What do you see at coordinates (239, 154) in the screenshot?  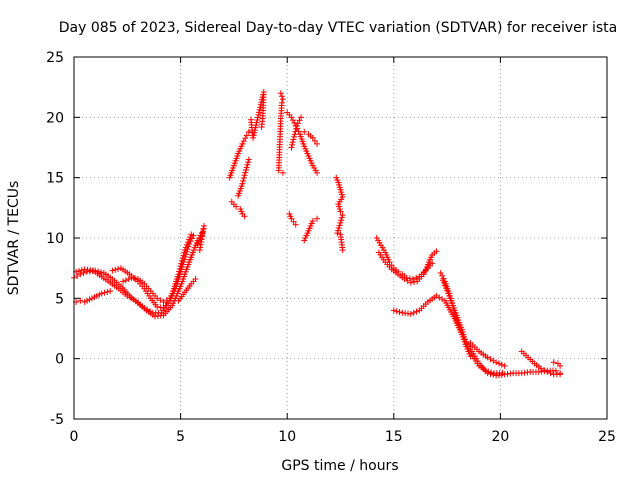 I see `series-arc-h` at bounding box center [239, 154].